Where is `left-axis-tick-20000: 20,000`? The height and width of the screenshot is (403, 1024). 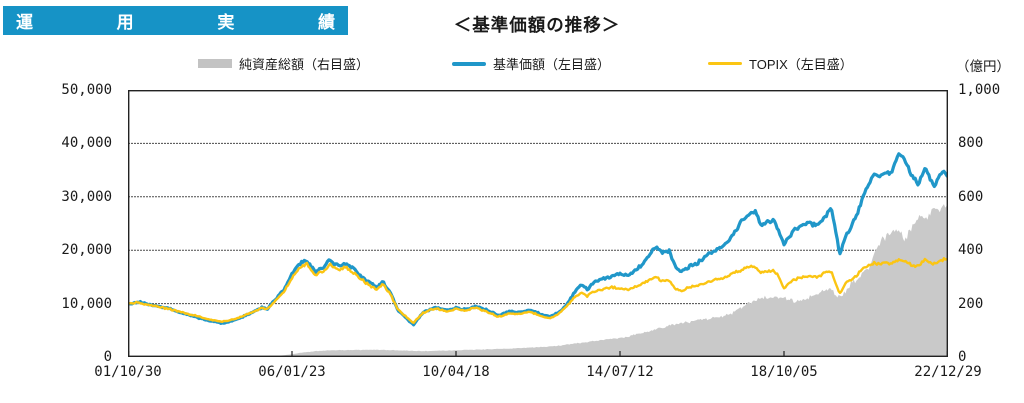
left-axis-tick-20000: 20,000 is located at coordinates (86, 250).